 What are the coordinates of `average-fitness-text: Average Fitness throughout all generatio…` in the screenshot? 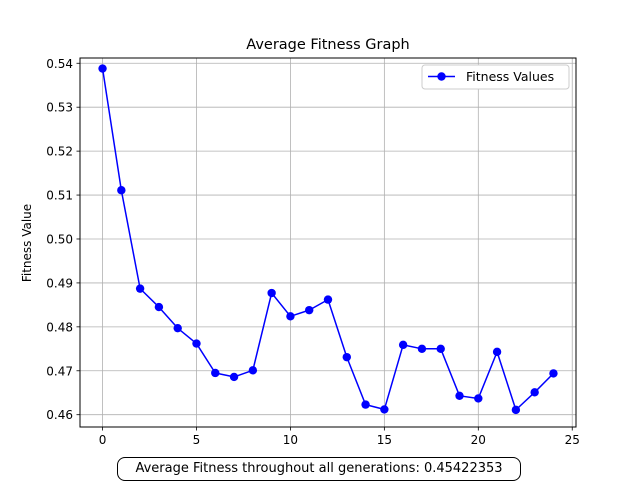 It's located at (319, 468).